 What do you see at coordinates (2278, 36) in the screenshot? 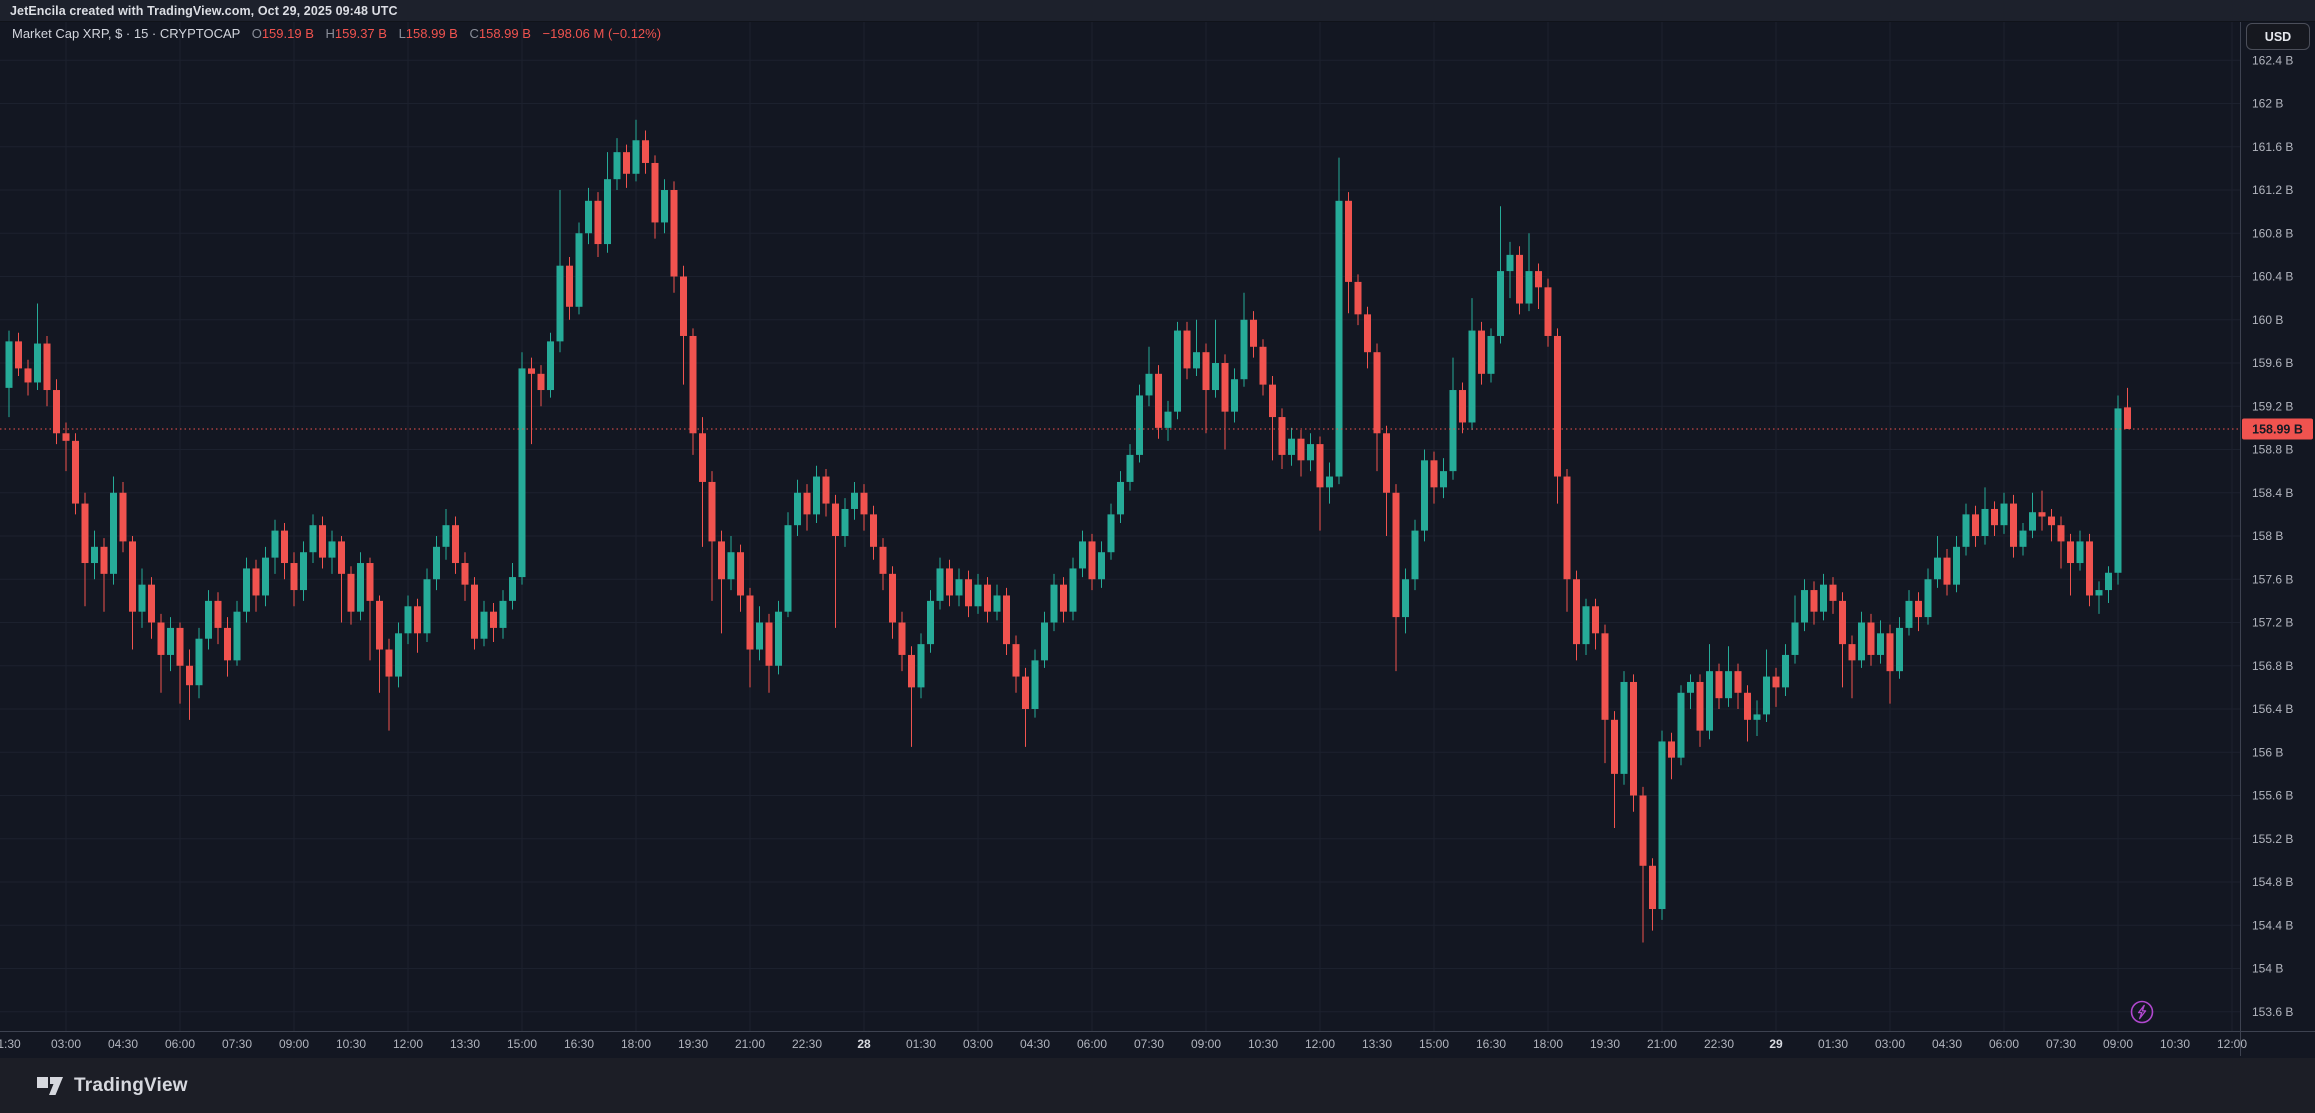
I see `currency-usd-button: USD` at bounding box center [2278, 36].